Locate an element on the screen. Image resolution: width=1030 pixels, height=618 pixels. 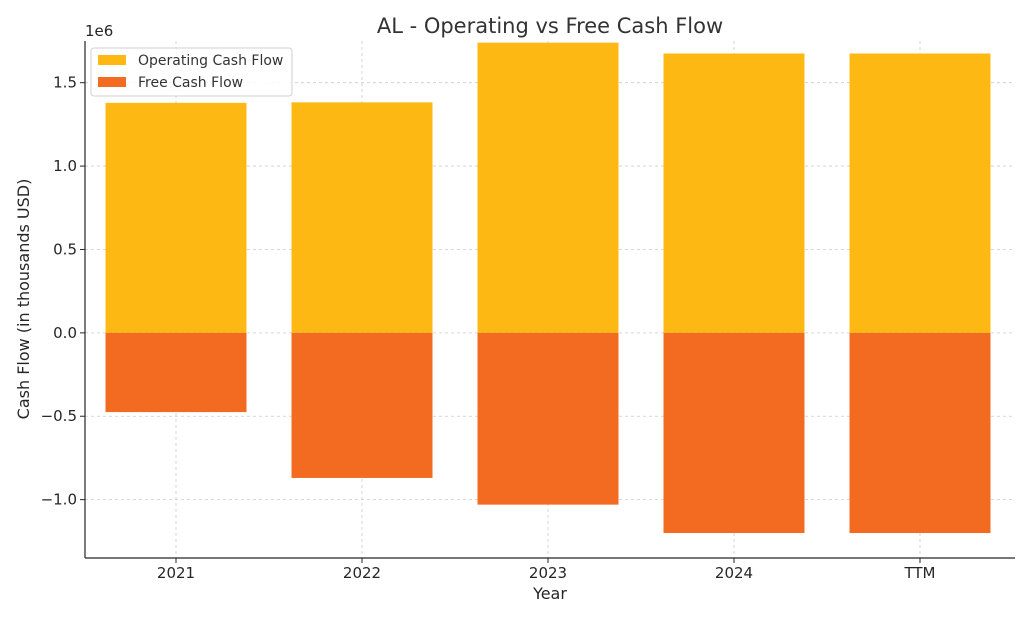
x-tick-label: TTM is located at coordinates (919, 573).